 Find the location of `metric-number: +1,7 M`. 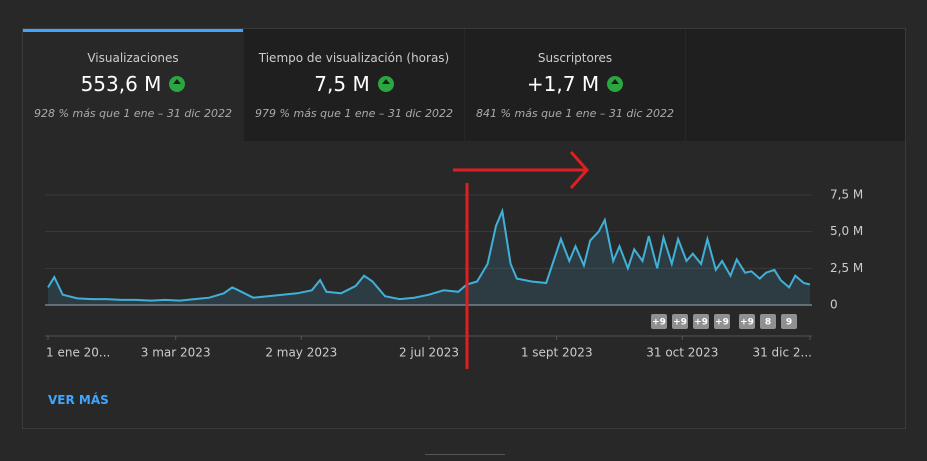

metric-number: +1,7 M is located at coordinates (563, 84).